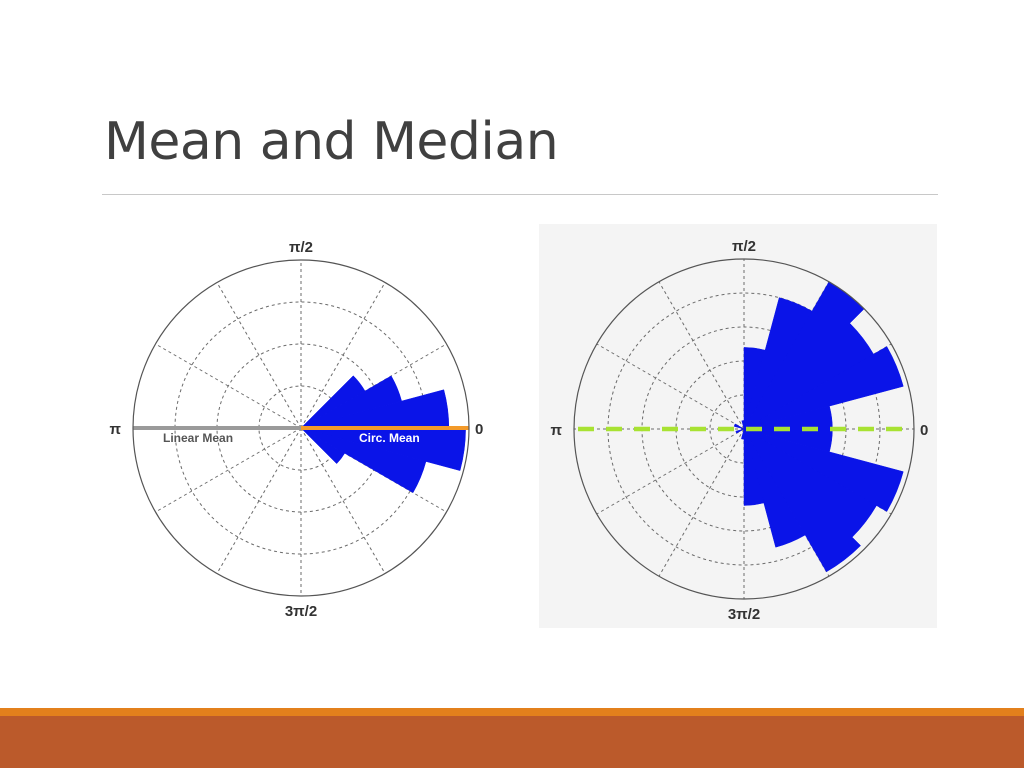 The height and width of the screenshot is (768, 1024). I want to click on slide-title: Mean and Median, so click(331, 142).